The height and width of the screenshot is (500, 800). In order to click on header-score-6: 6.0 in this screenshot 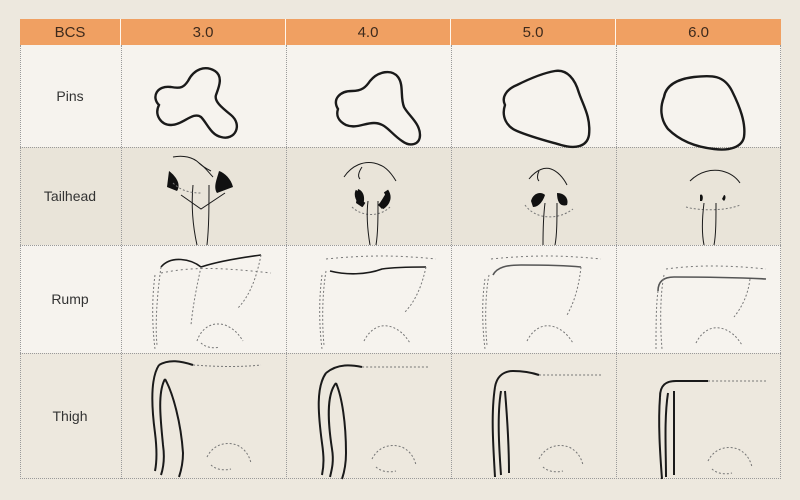, I will do `click(698, 32)`.